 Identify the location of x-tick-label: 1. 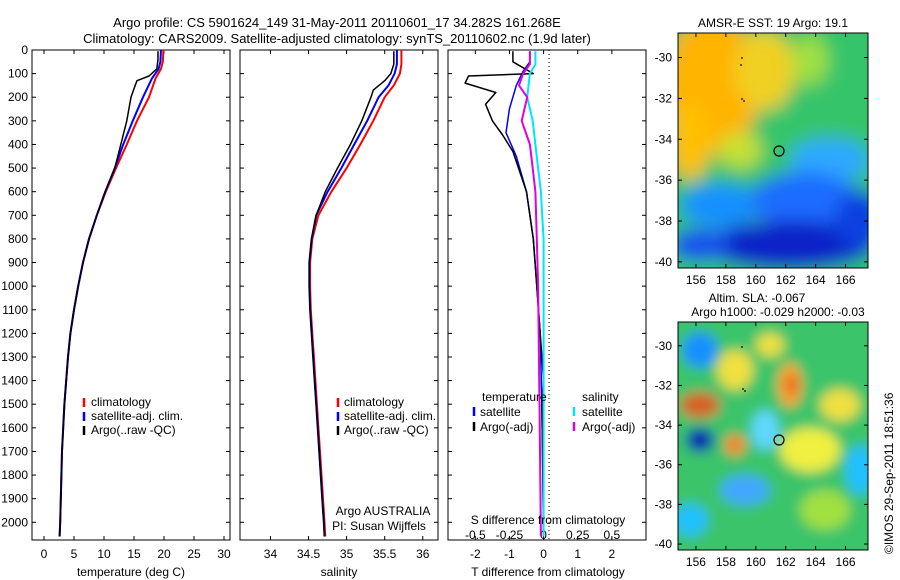
(577, 554).